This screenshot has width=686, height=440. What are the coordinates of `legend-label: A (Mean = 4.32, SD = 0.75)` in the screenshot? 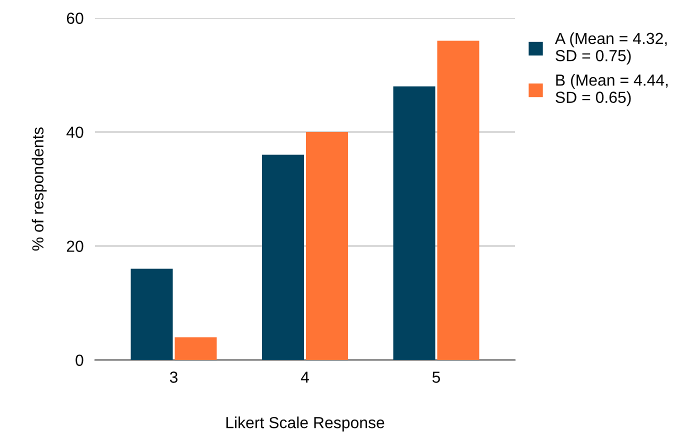 It's located at (610, 48).